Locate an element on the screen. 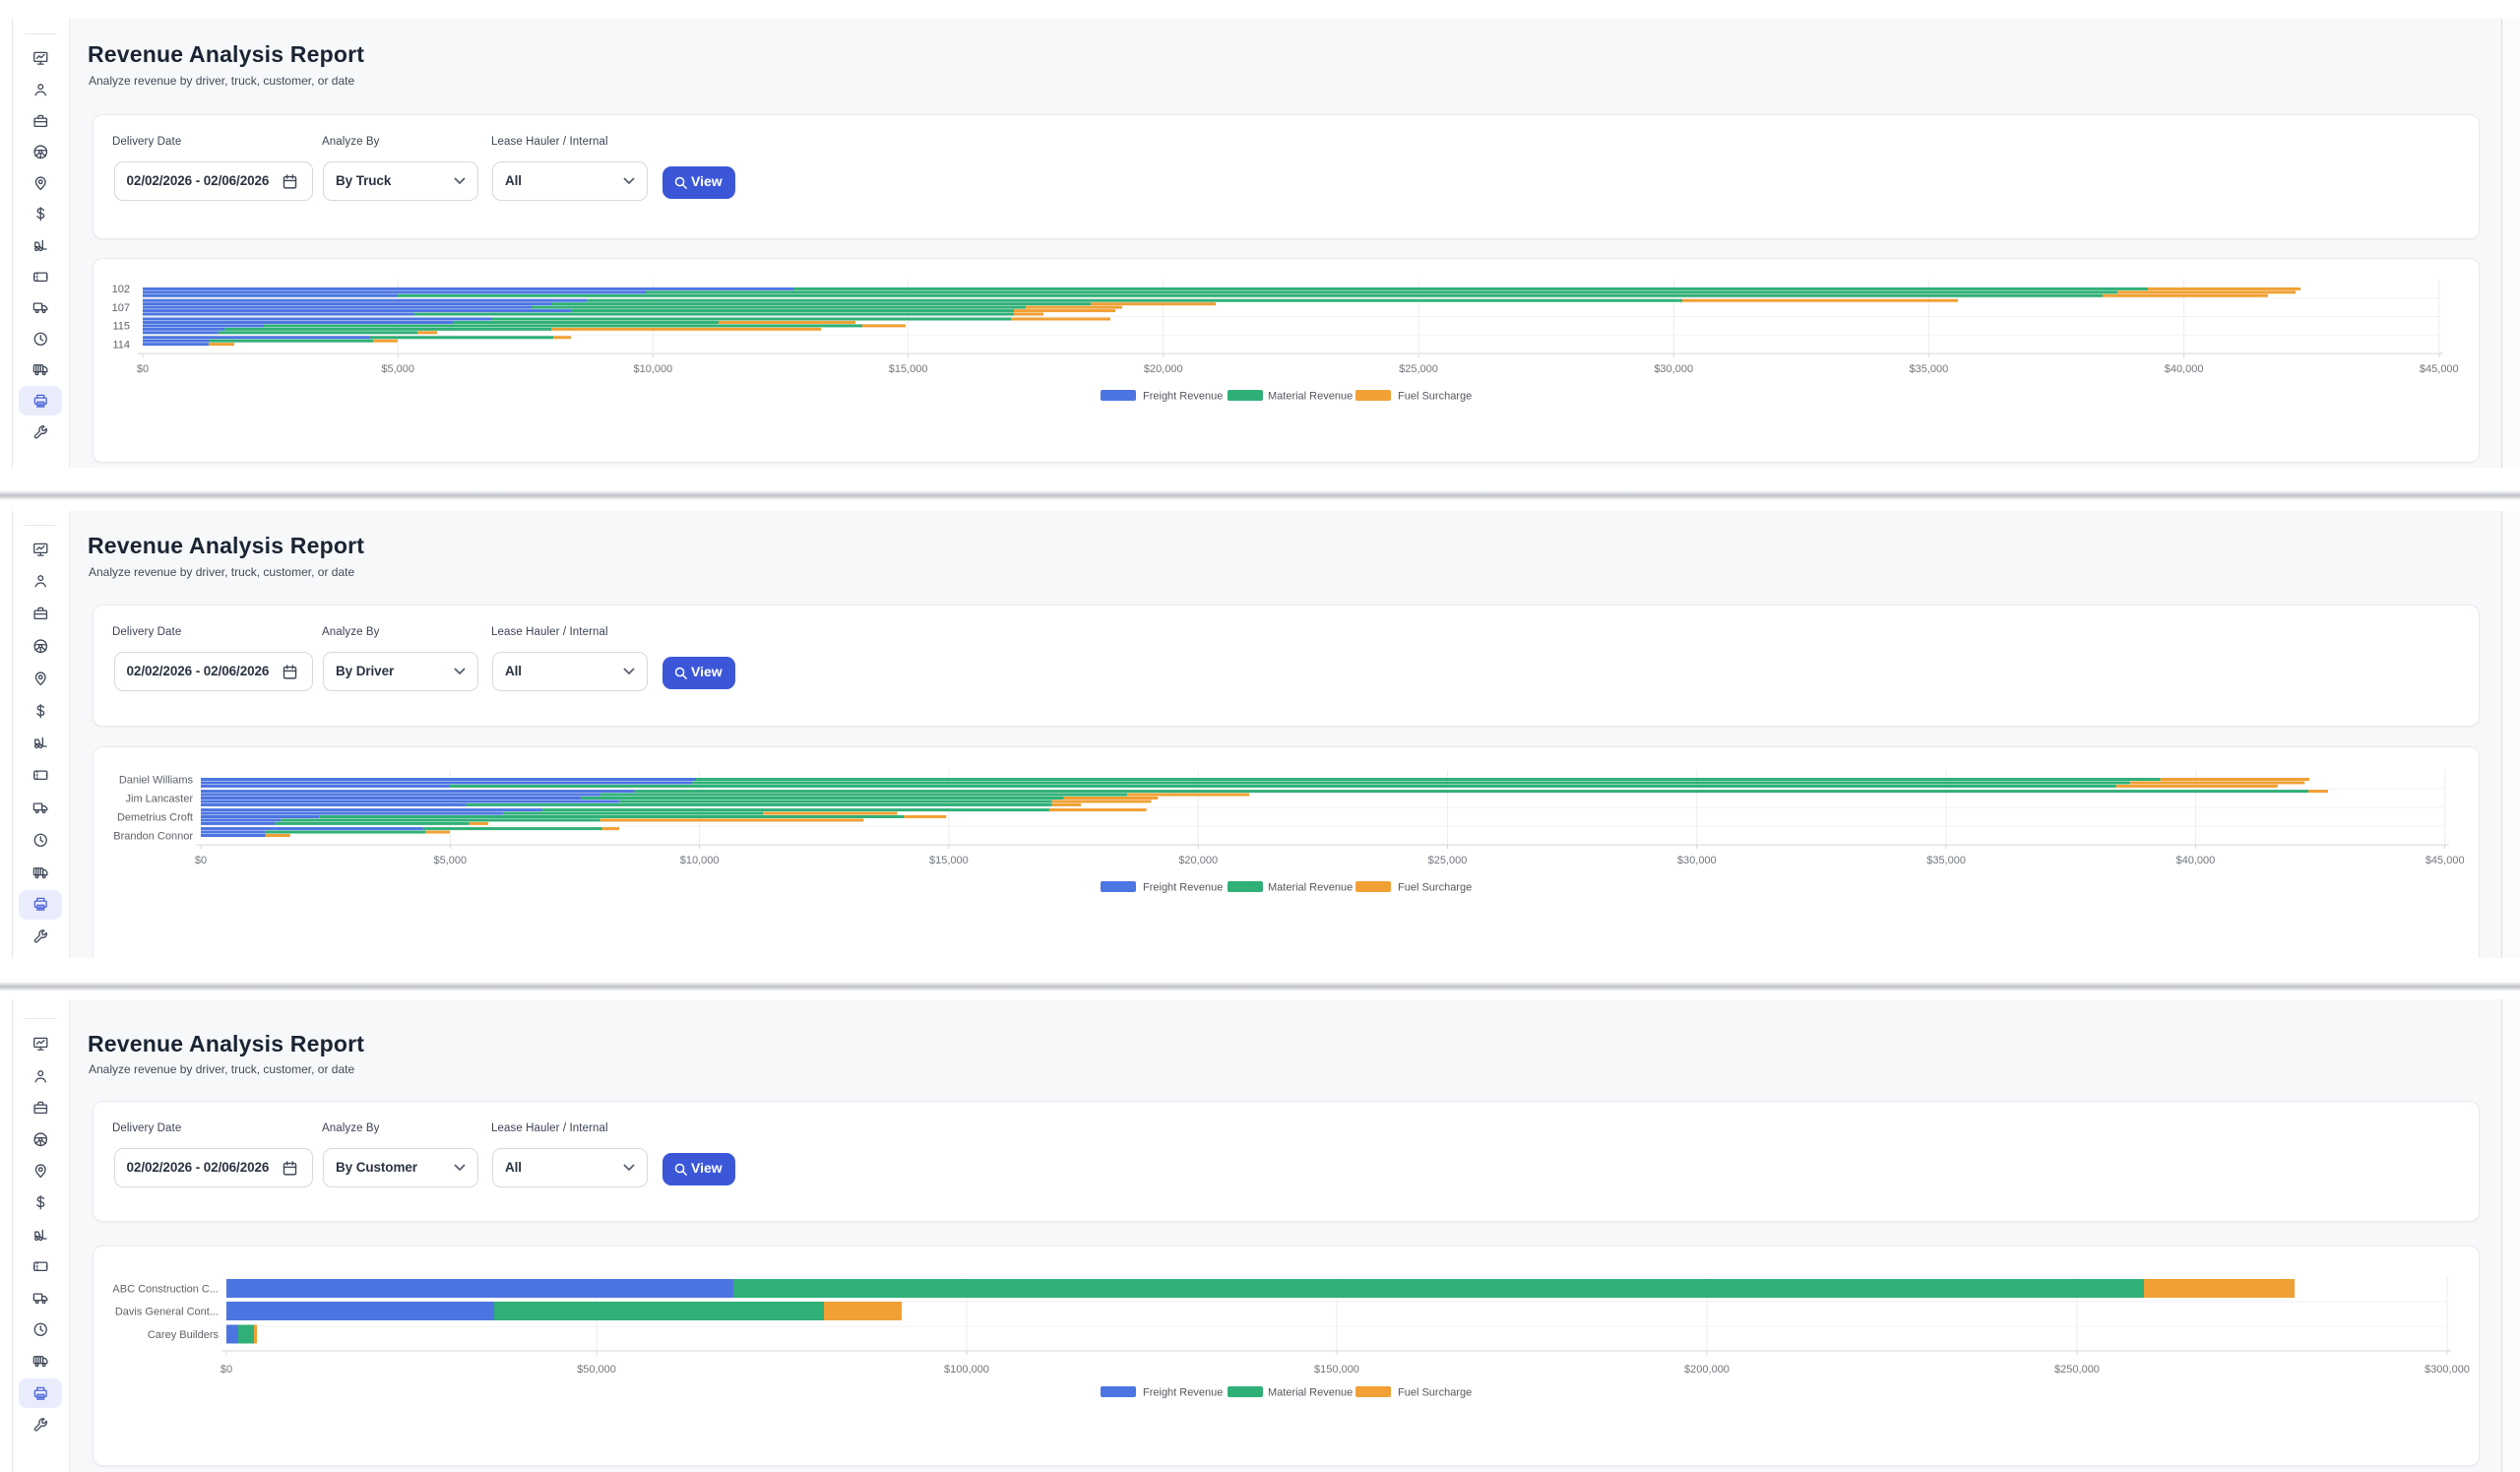 The image size is (2520, 1472). svg-text: 102 is located at coordinates (121, 289).